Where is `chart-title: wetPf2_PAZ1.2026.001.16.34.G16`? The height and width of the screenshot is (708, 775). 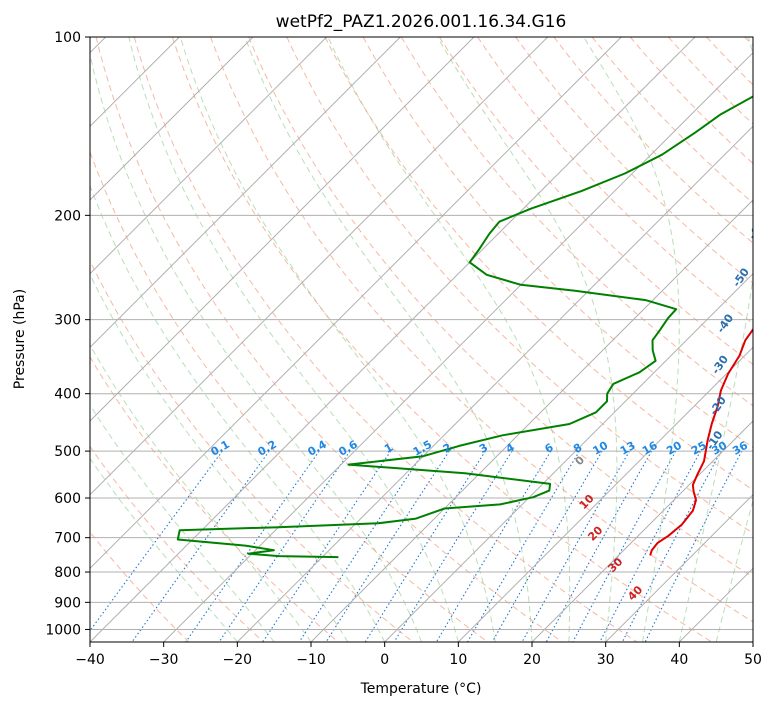 chart-title: wetPf2_PAZ1.2026.001.16.34.G16 is located at coordinates (421, 22).